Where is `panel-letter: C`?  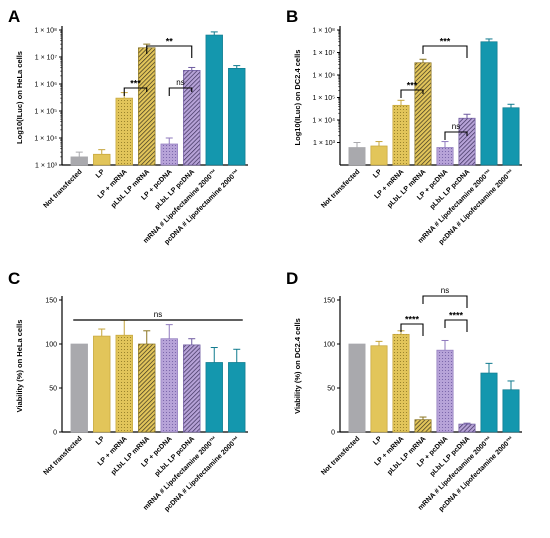
panel-letter: C is located at coordinates (14, 278).